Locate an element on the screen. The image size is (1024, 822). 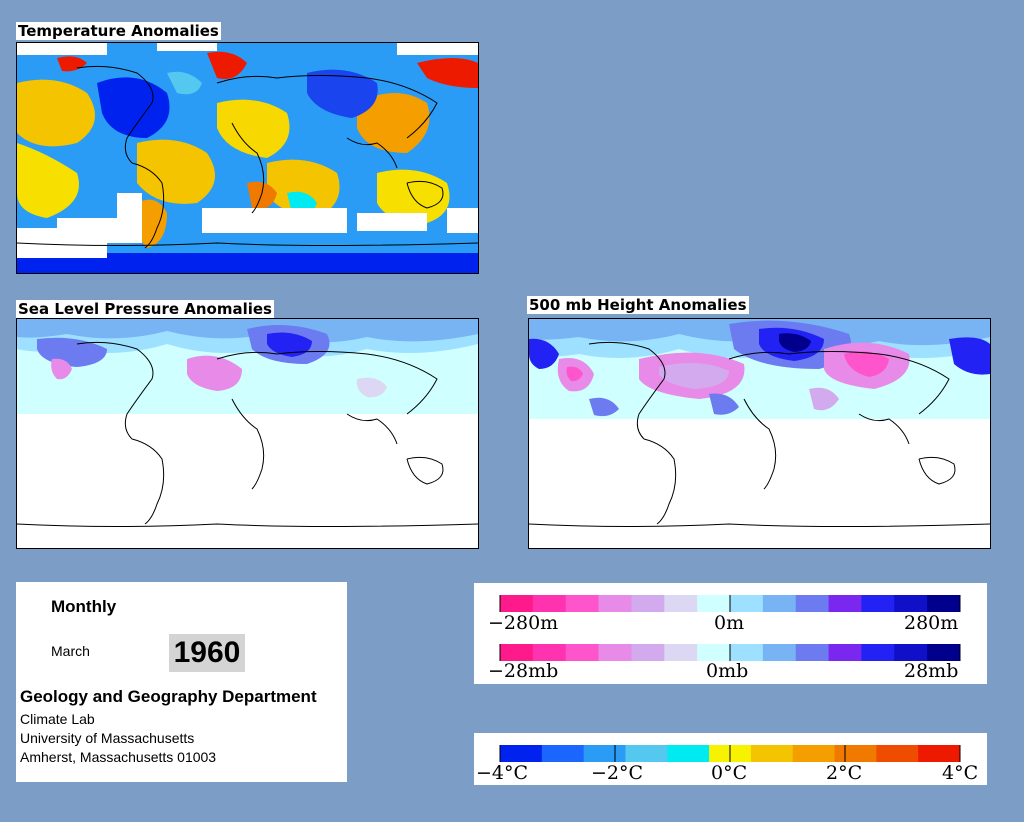
address-line-lab: Climate Lab is located at coordinates (57, 719).